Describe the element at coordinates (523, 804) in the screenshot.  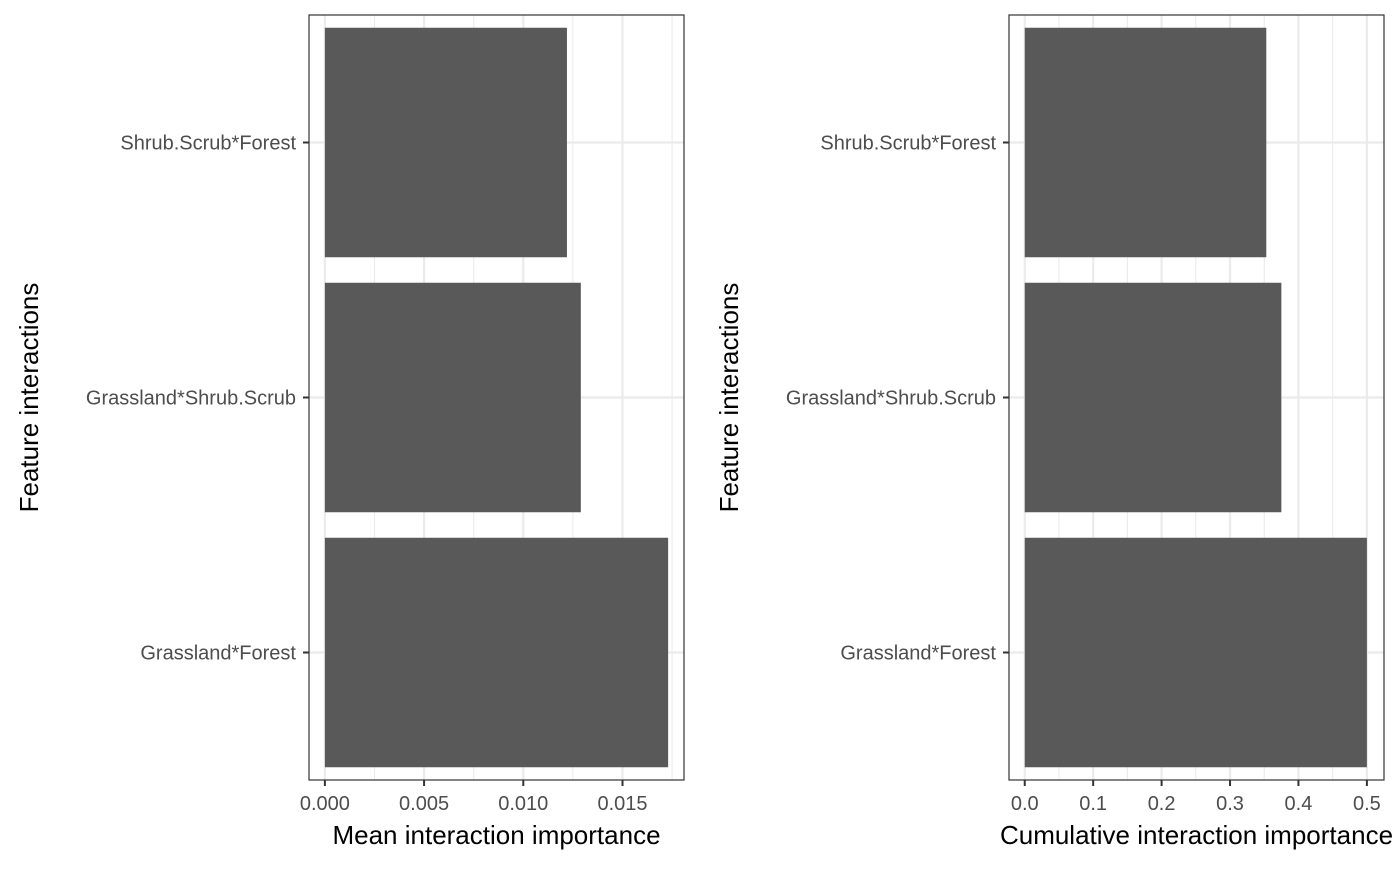
I see `x-tick-label: 0.010` at that location.